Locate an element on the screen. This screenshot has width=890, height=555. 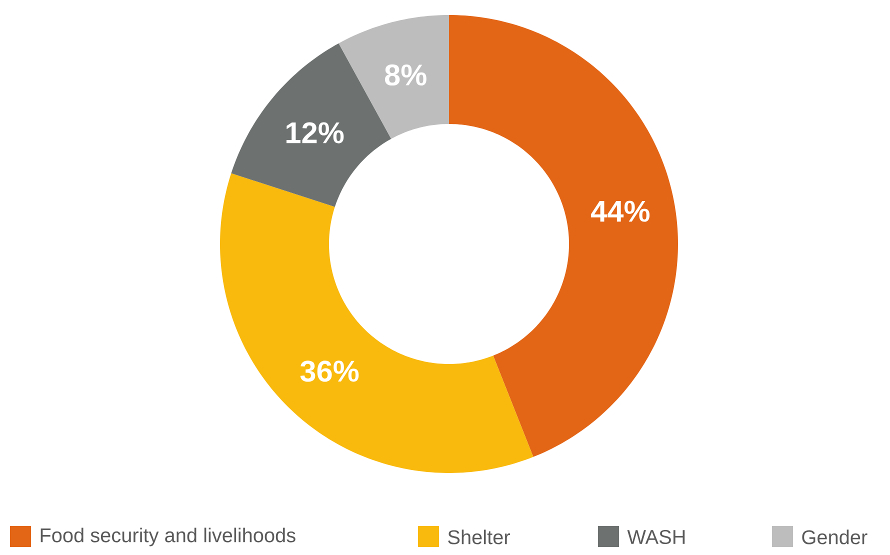
legend-label: Gender is located at coordinates (835, 537).